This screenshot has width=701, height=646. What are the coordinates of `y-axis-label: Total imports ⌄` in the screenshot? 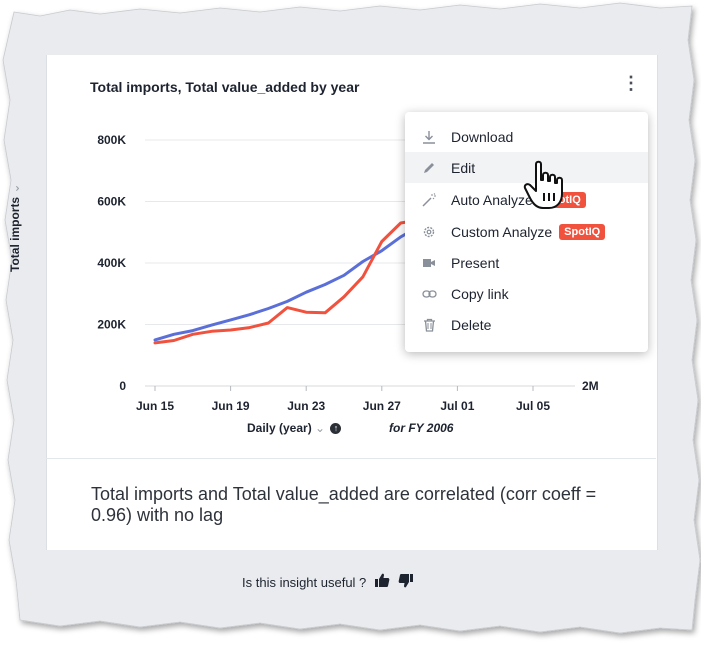 It's located at (15, 227).